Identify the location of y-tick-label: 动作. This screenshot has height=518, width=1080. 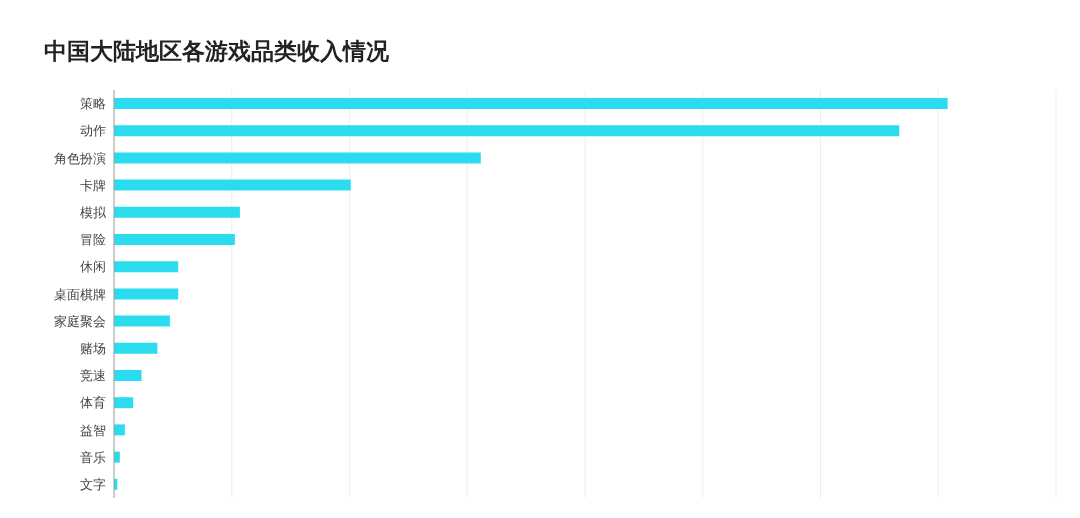
(93, 131).